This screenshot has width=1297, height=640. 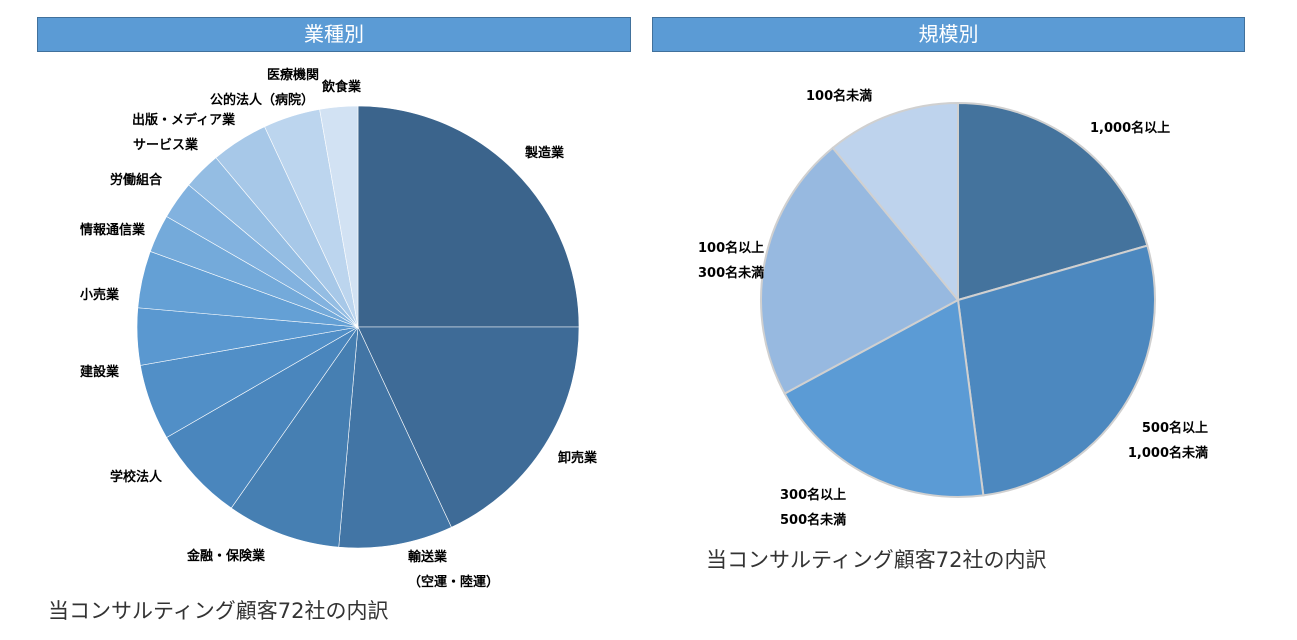 I want to click on industry-slice-label-3: 金融・保険業, so click(x=226, y=556).